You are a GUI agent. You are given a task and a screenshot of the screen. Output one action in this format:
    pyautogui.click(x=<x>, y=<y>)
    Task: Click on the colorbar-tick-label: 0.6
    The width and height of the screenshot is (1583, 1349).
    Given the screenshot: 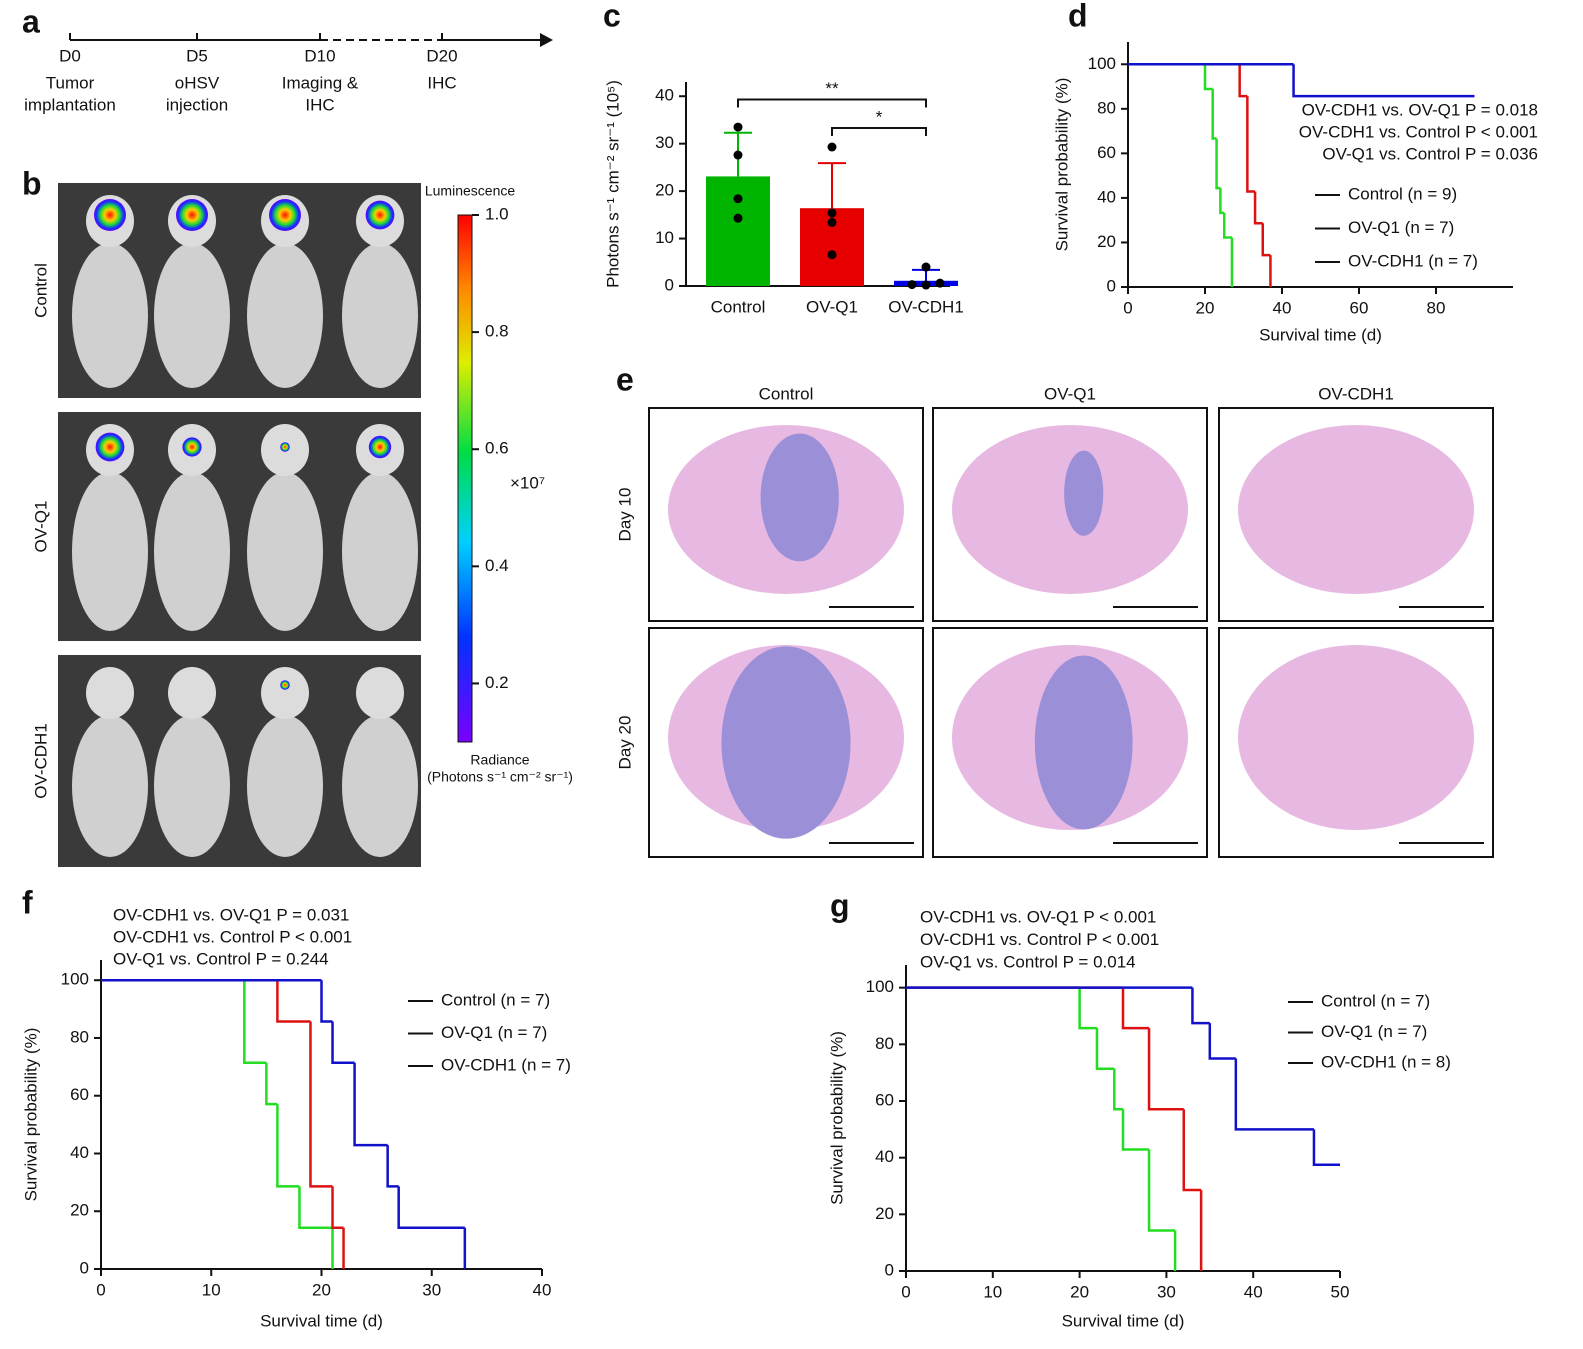 What is the action you would take?
    pyautogui.click(x=497, y=448)
    